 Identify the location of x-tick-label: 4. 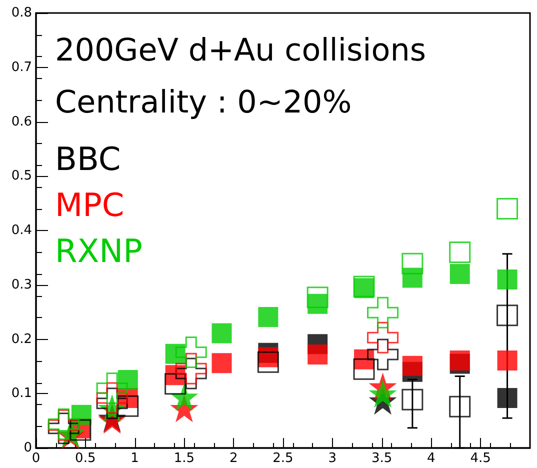
(431, 458).